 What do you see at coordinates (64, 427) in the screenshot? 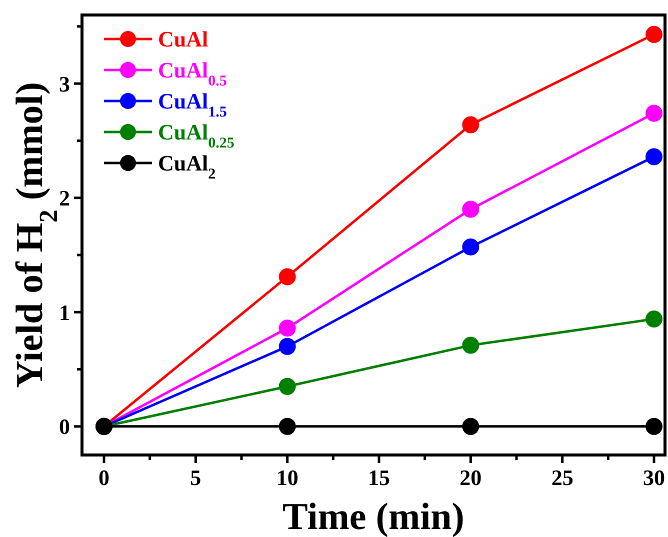
I see `y-tick-label: 0` at bounding box center [64, 427].